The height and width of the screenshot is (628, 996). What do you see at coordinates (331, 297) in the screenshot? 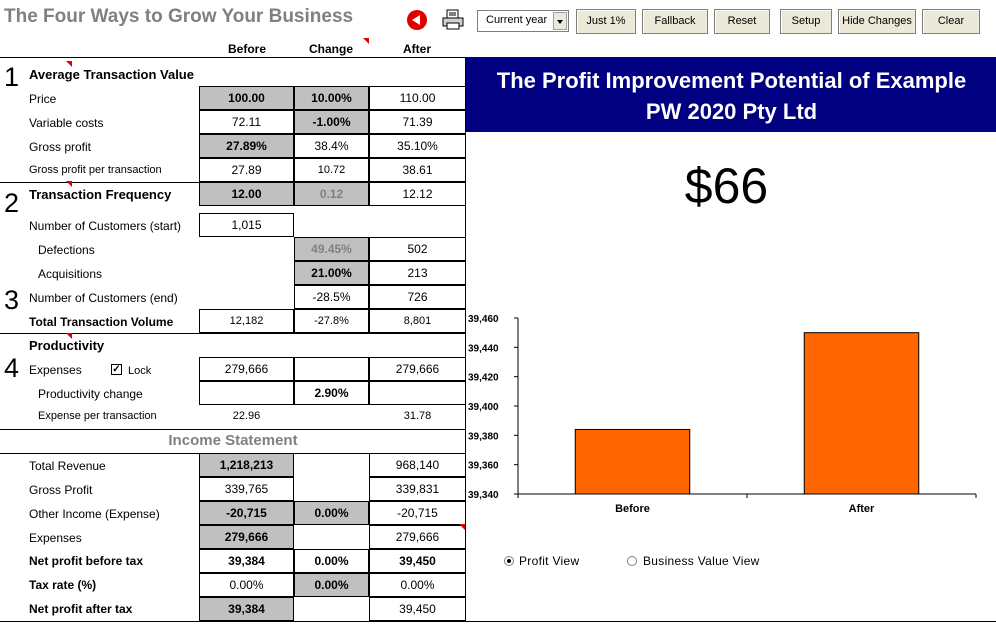
I see `customers-end-change: -28.5%` at bounding box center [331, 297].